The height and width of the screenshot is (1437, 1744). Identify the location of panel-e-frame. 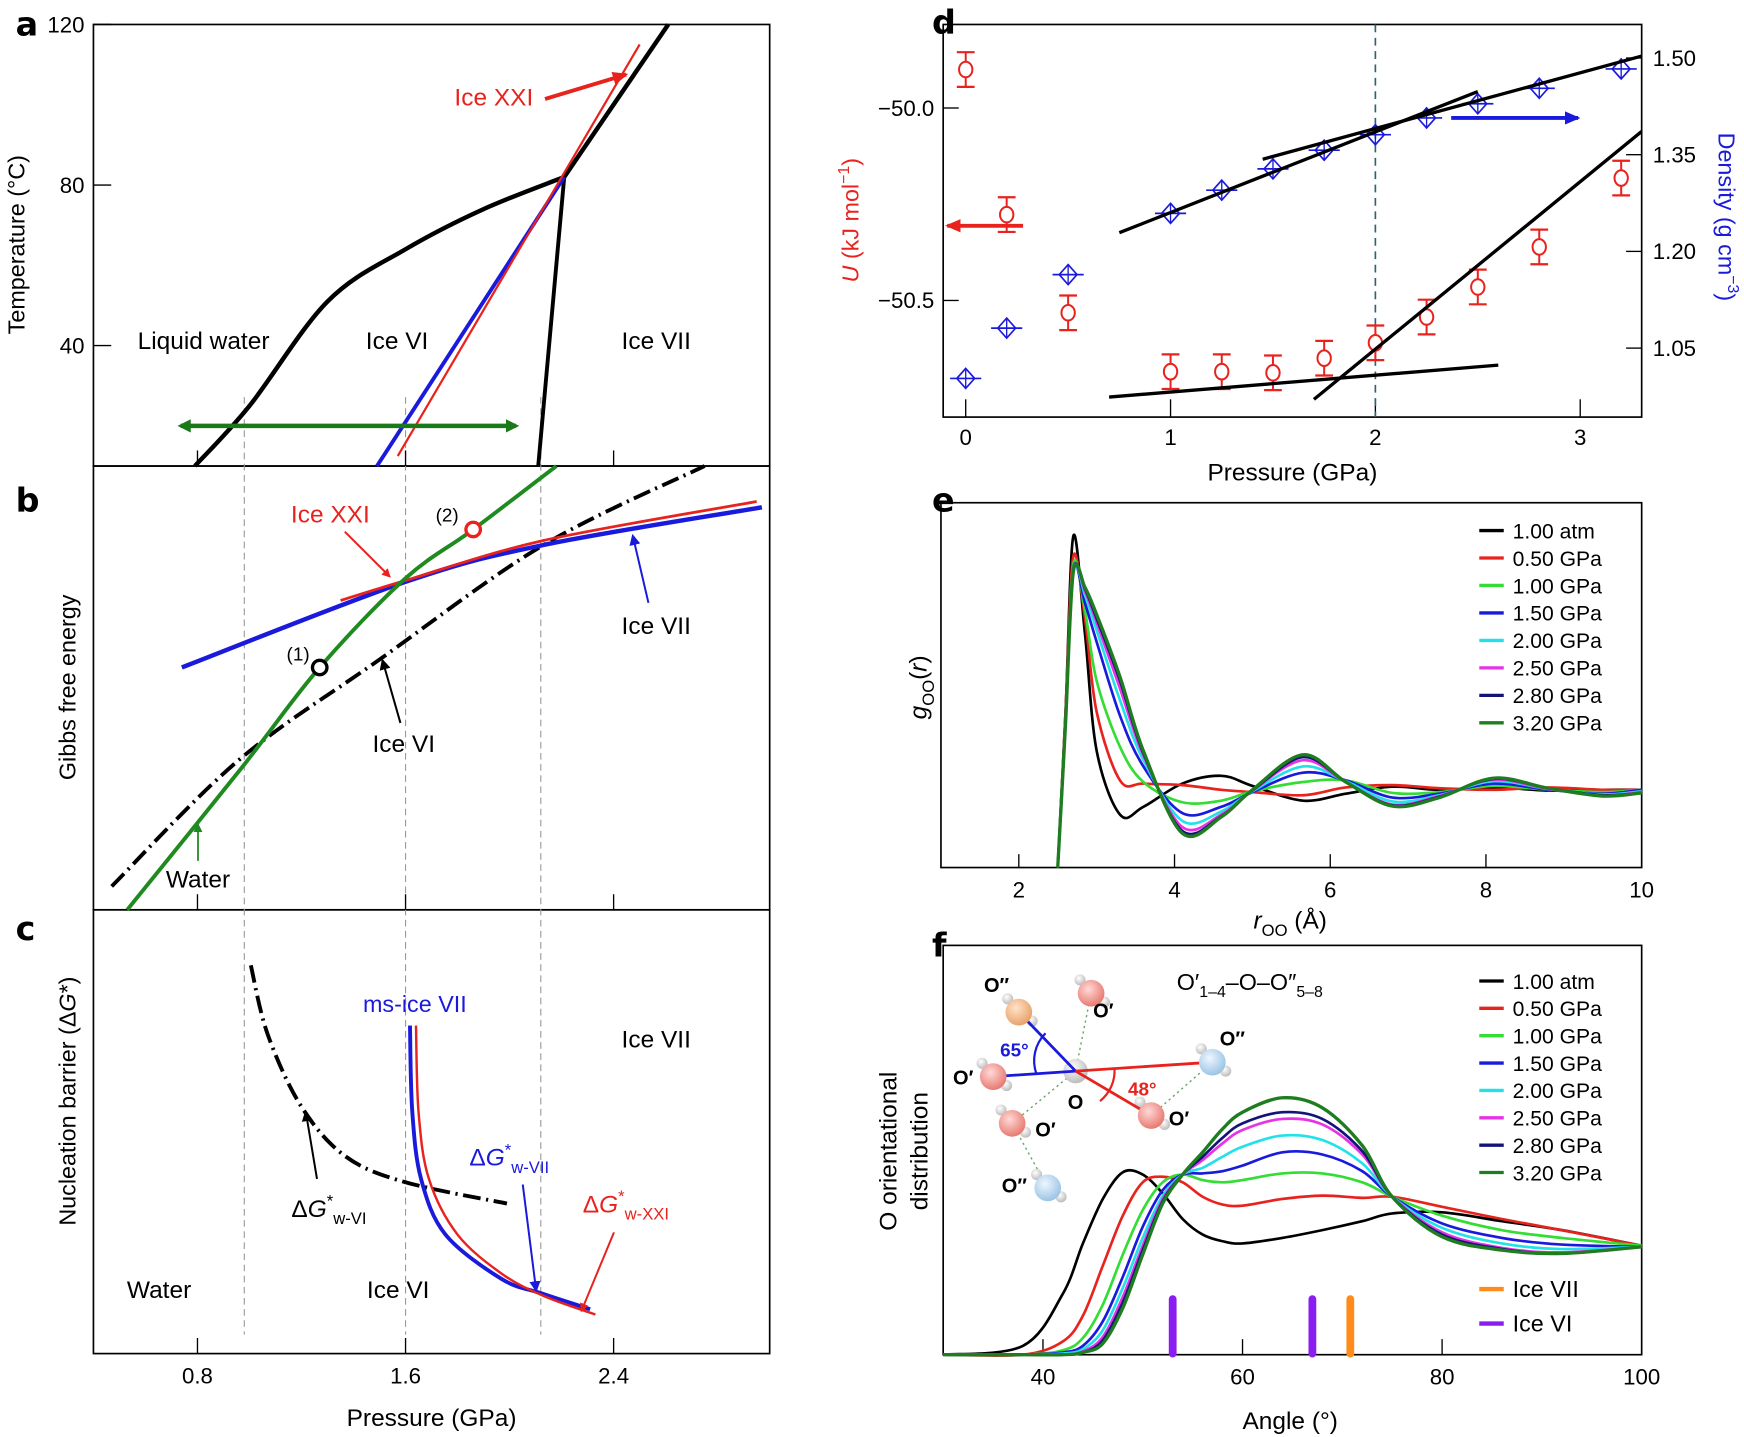
(1291, 685).